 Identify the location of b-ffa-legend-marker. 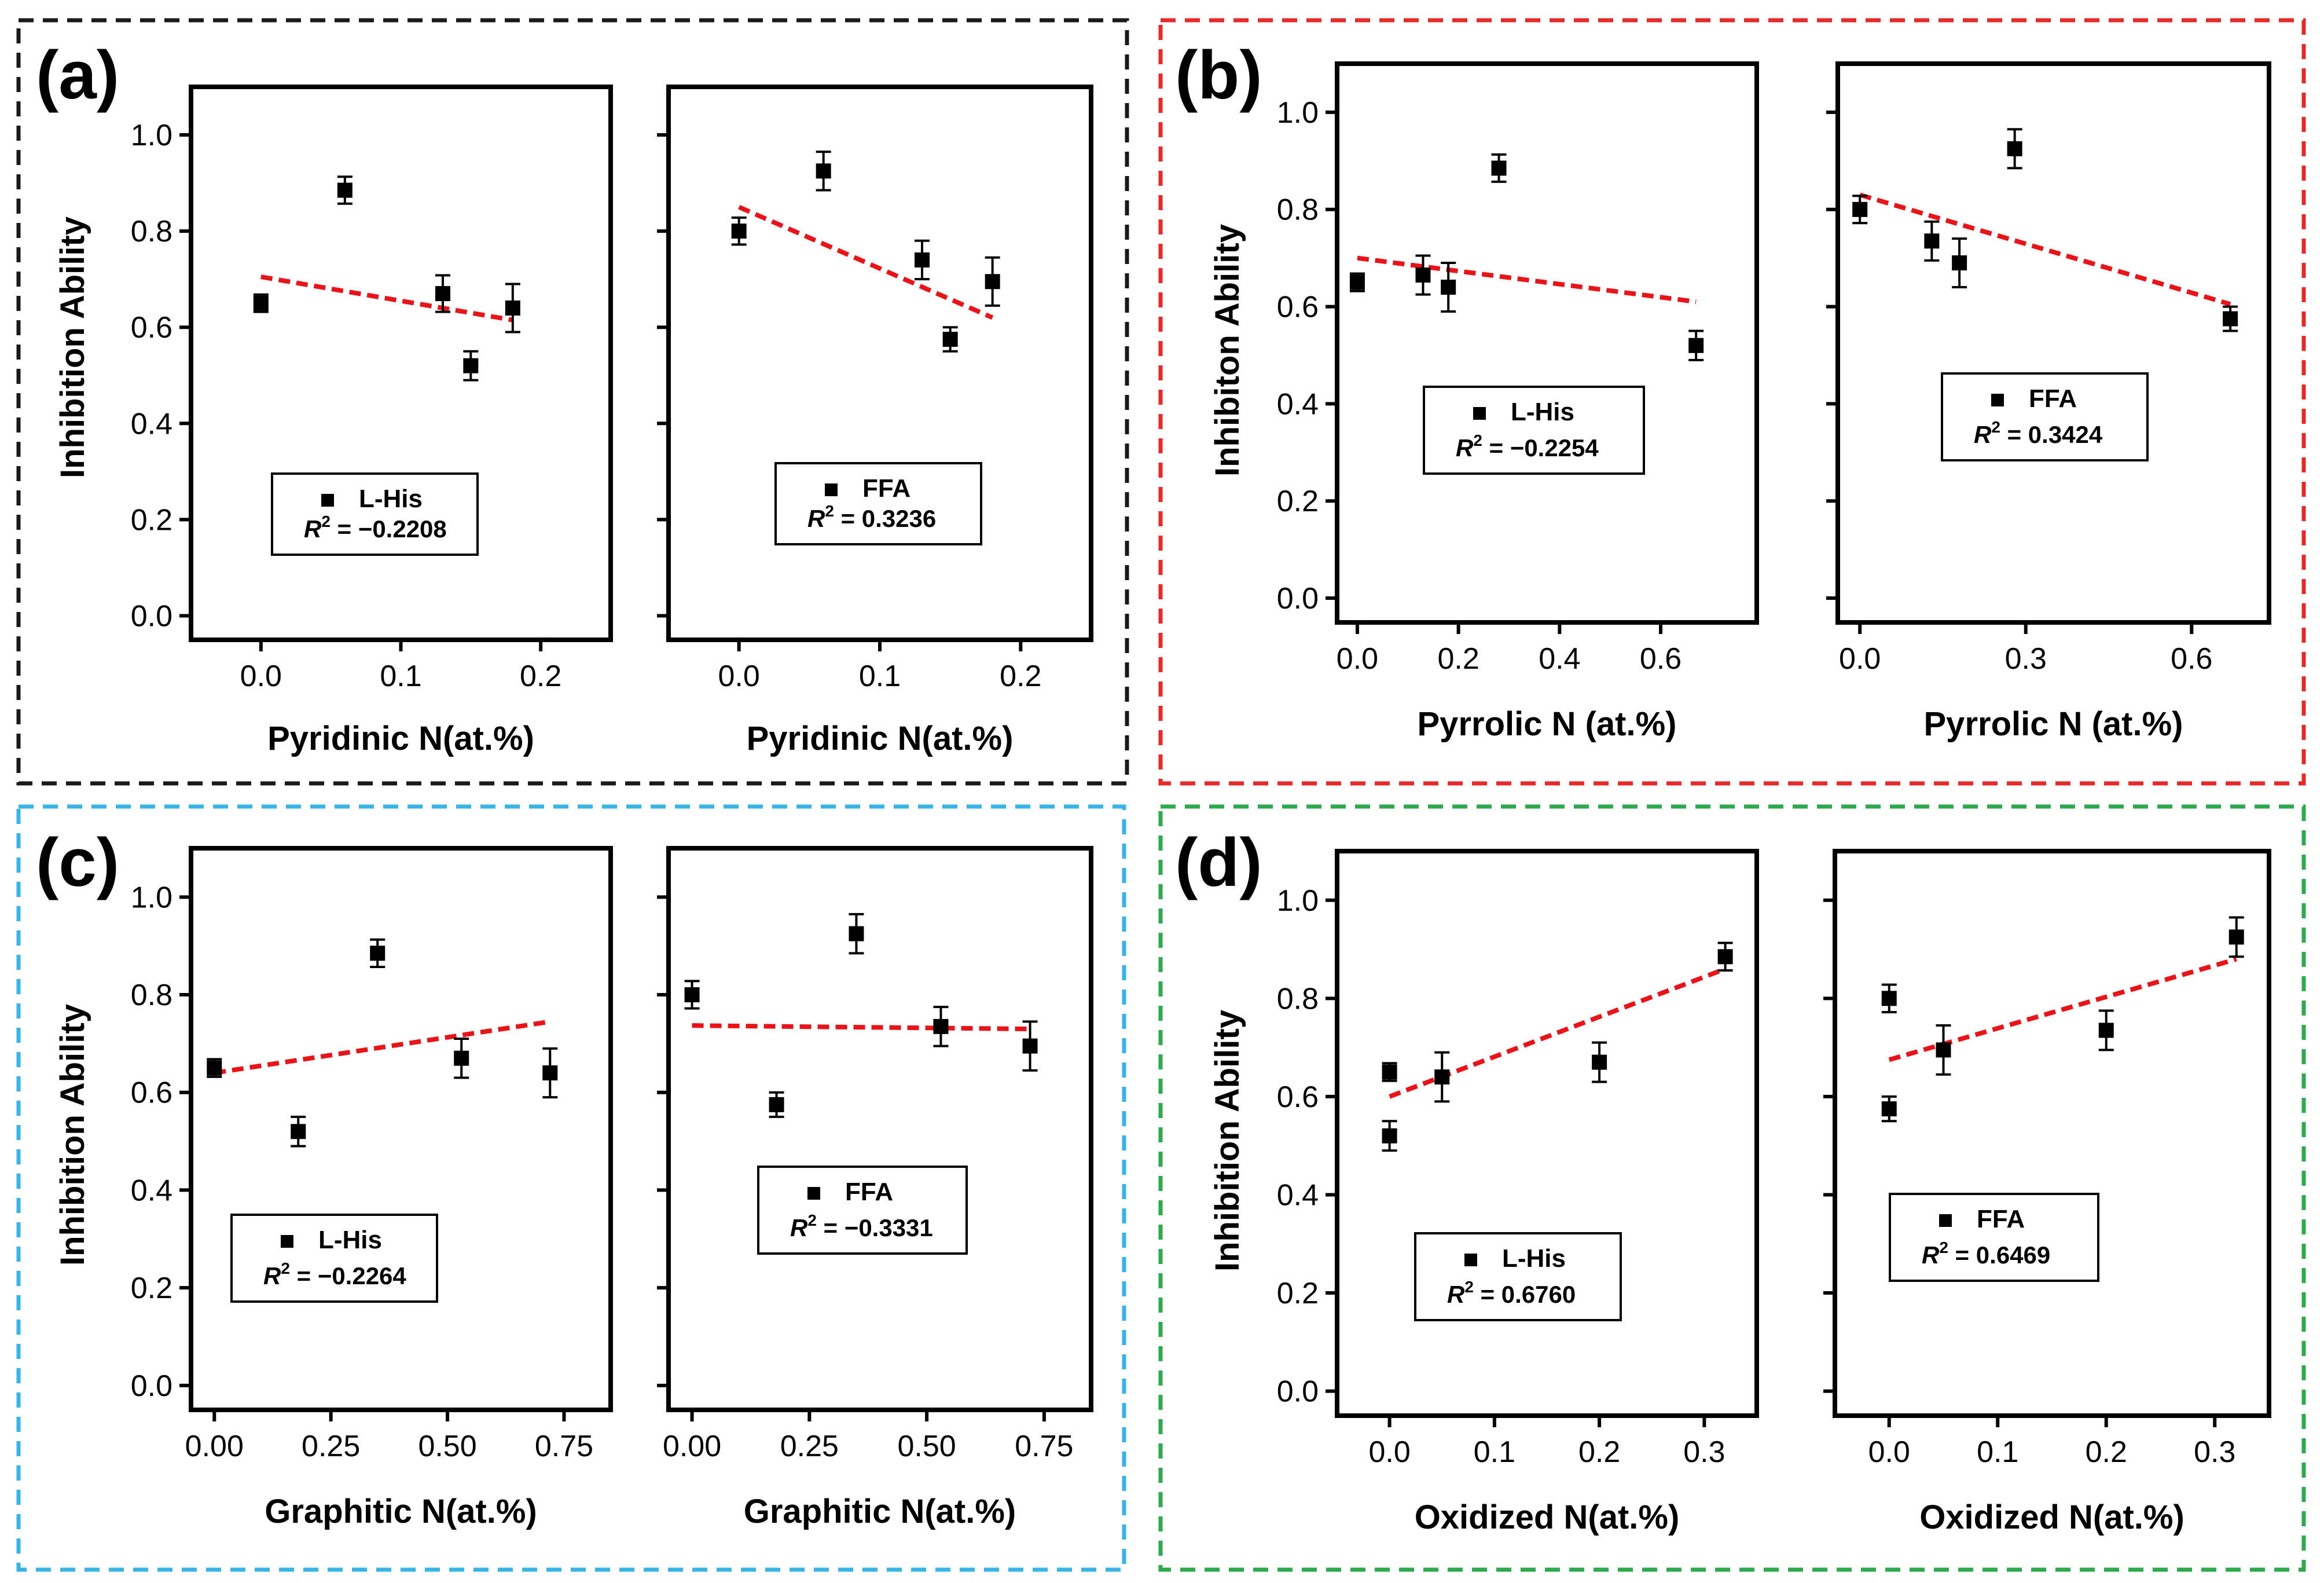
(1997, 400).